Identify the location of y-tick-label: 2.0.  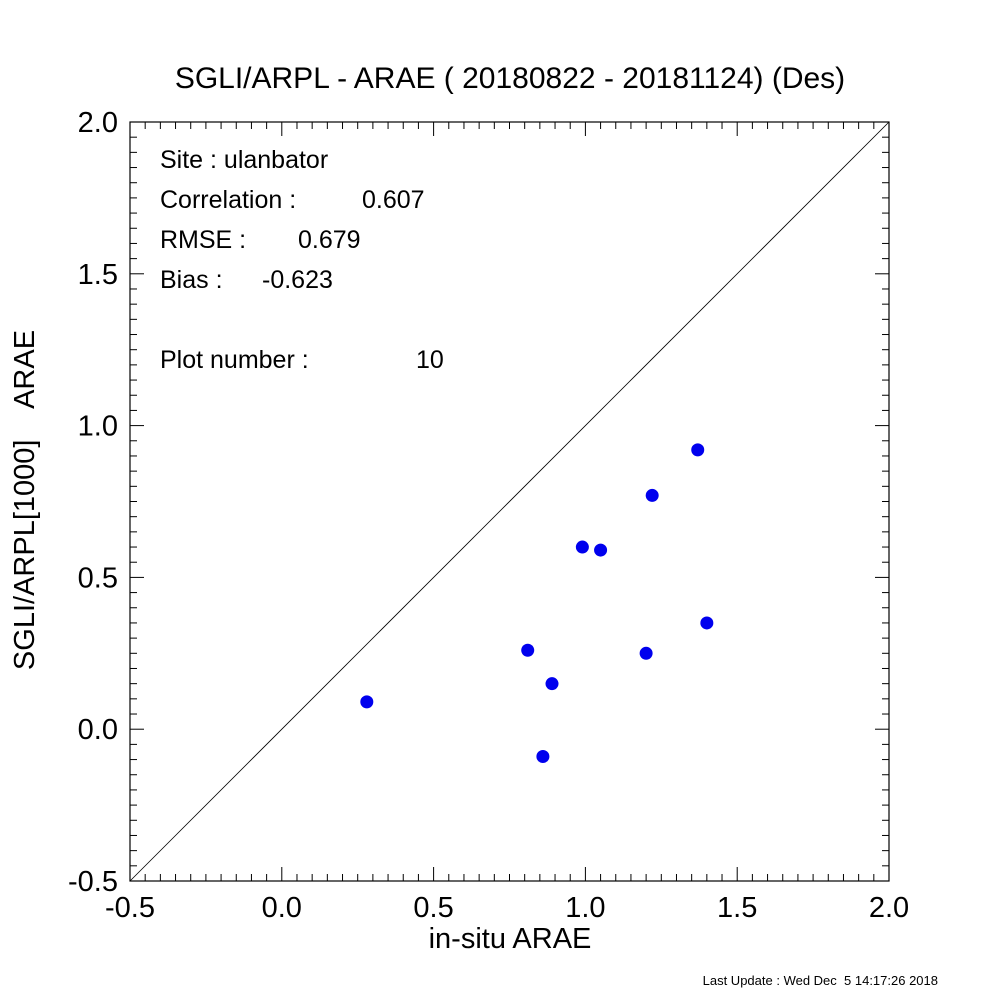
(98, 123).